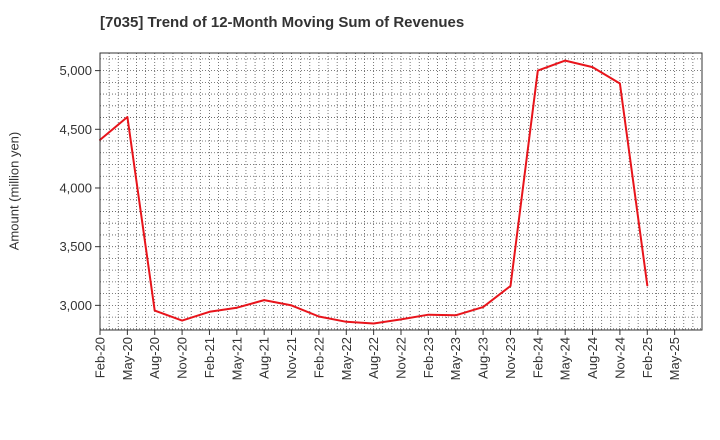 The width and height of the screenshot is (720, 440). I want to click on y-tick-label: 4,000, so click(75, 187).